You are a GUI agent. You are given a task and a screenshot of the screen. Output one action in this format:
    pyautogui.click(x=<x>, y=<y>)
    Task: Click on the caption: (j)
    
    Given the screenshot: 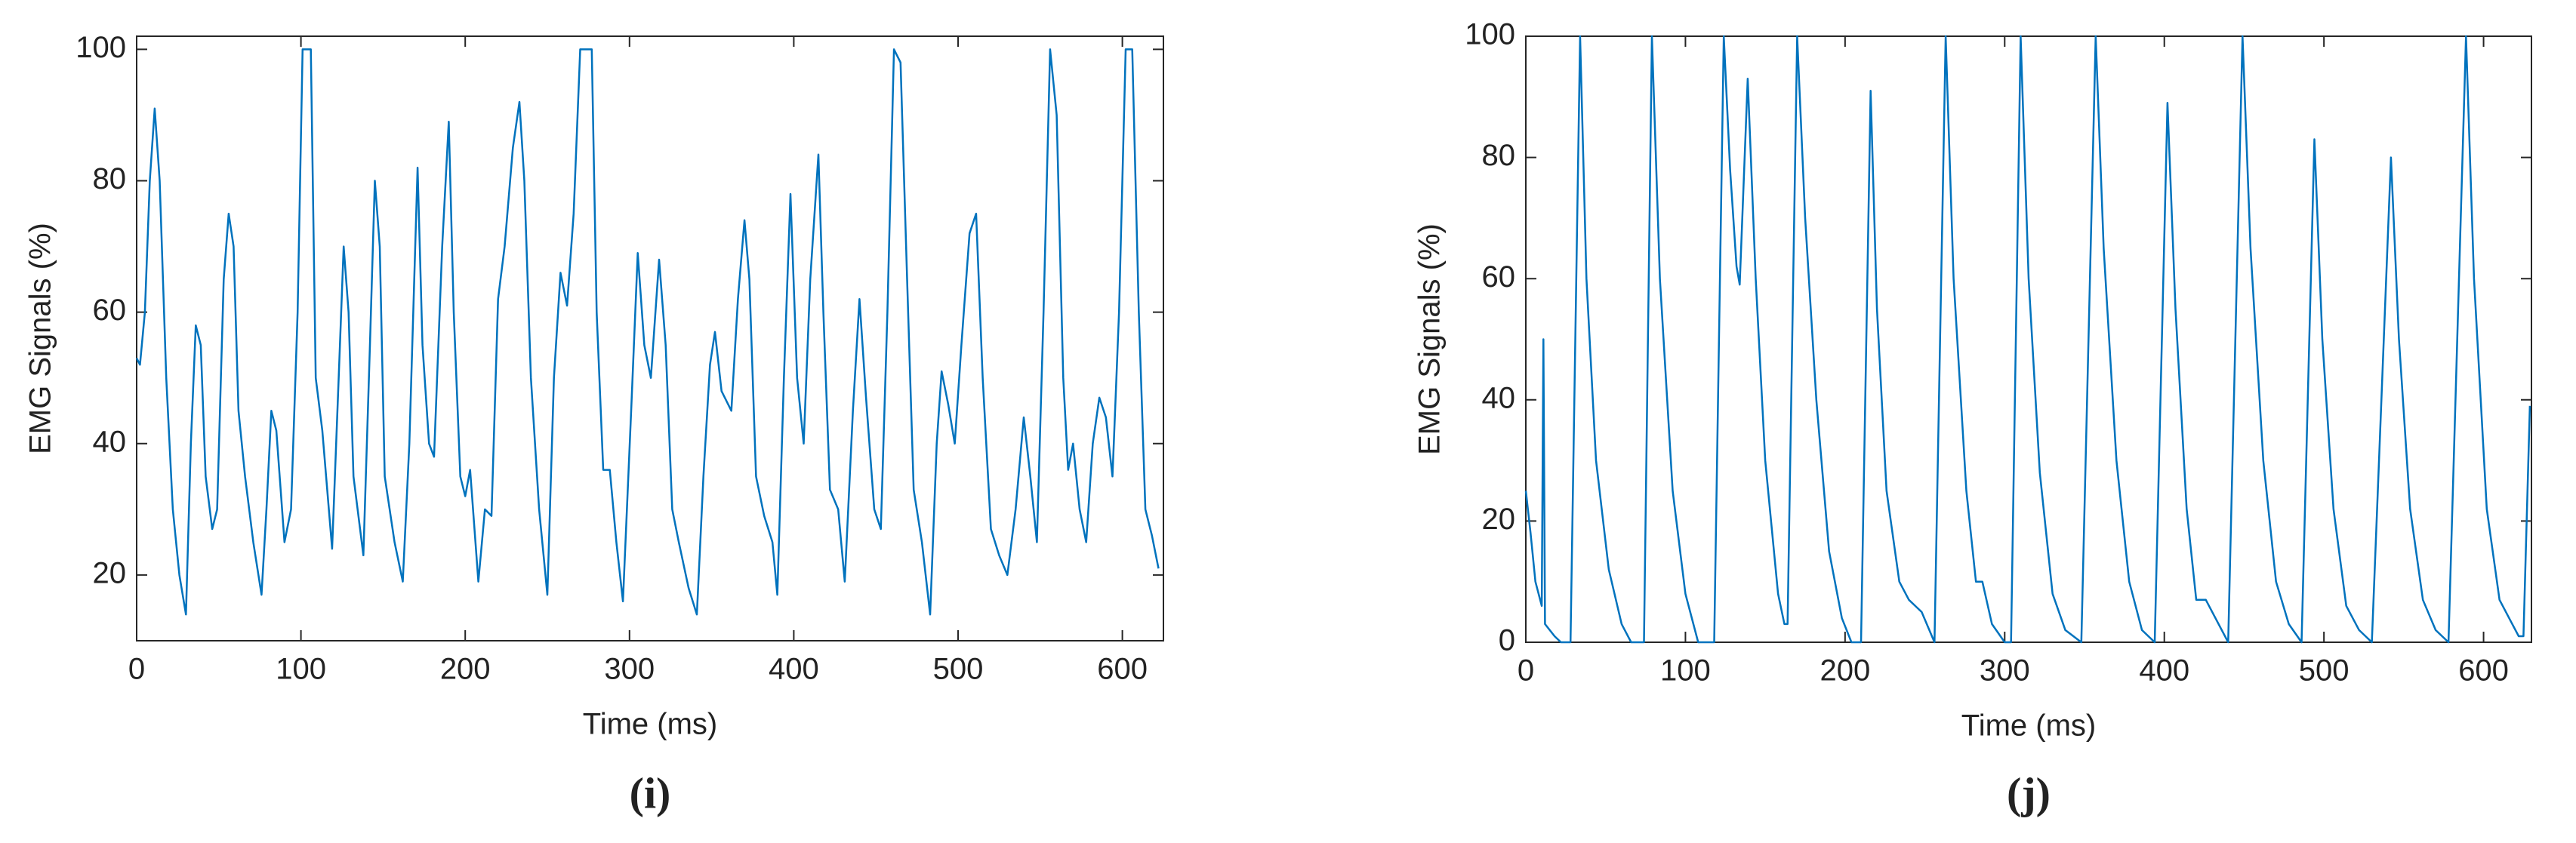 What is the action you would take?
    pyautogui.click(x=2029, y=792)
    